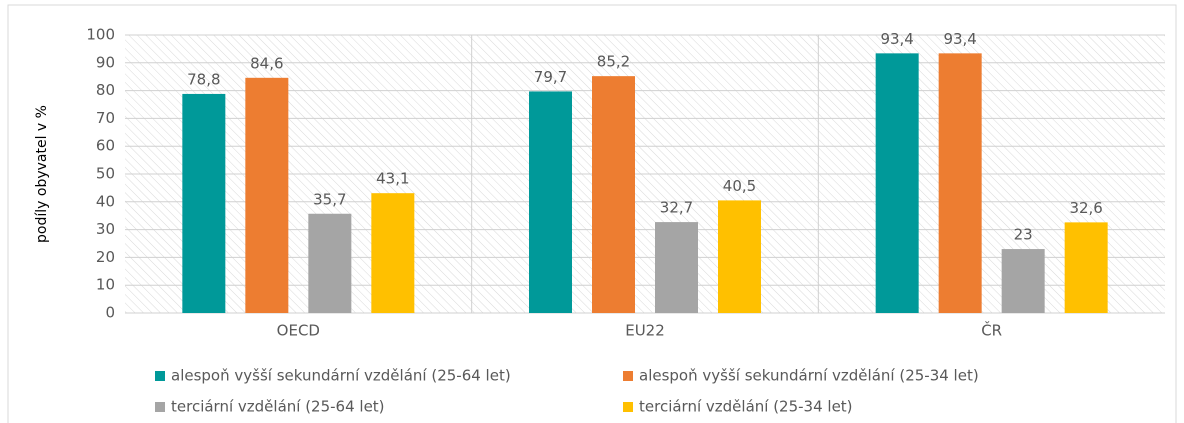 Image resolution: width=1184 pixels, height=423 pixels. What do you see at coordinates (42, 174) in the screenshot?
I see `y-axis-label: podíly obyvatel v %` at bounding box center [42, 174].